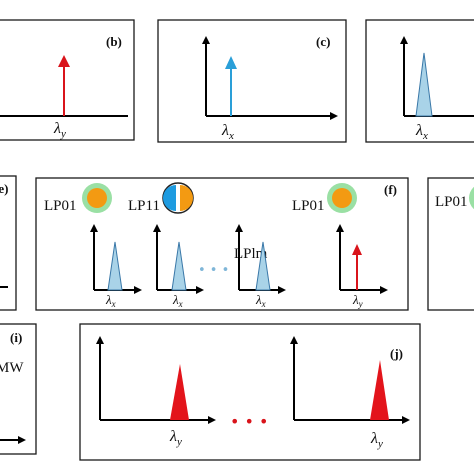 This screenshot has width=474, height=474. What do you see at coordinates (227, 132) in the screenshot?
I see `panel-c-x-label: λx` at bounding box center [227, 132].